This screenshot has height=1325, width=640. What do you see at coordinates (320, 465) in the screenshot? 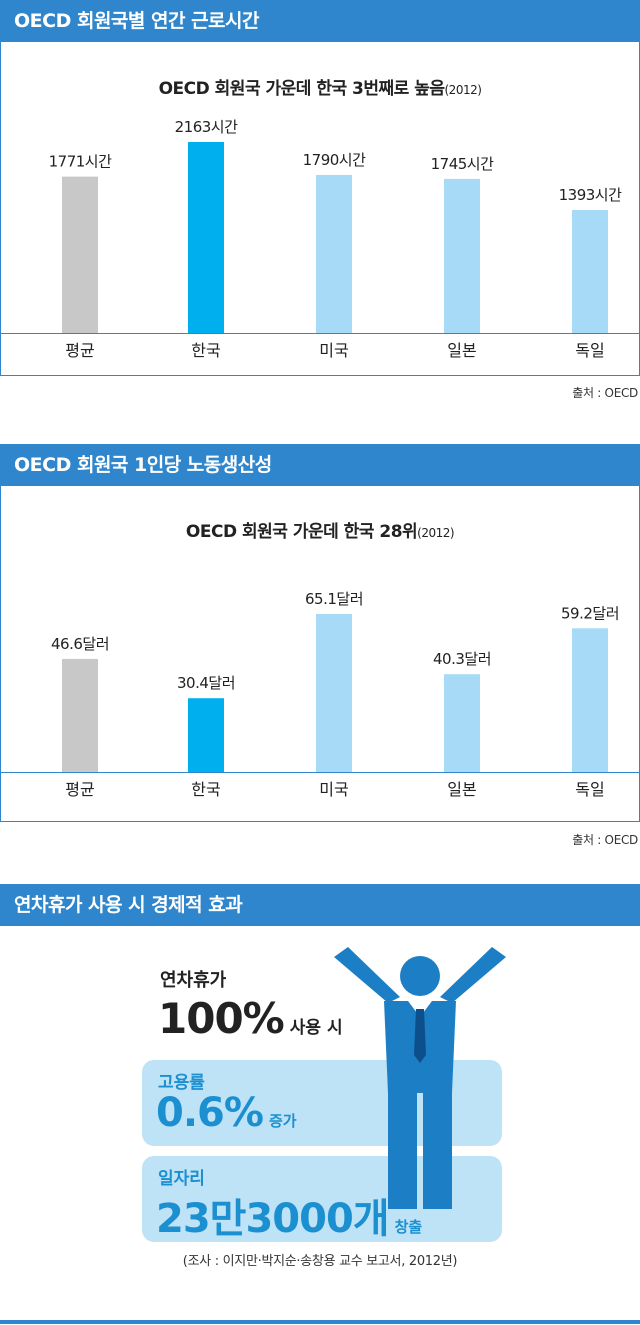
I see `section2-header: OECD 회원국 1인당 노동생산성` at bounding box center [320, 465].